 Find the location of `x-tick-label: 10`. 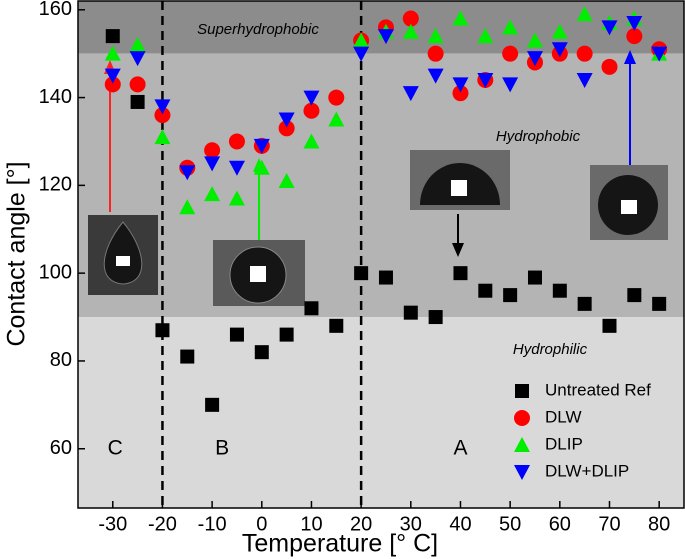

x-tick-label: 10 is located at coordinates (311, 524).